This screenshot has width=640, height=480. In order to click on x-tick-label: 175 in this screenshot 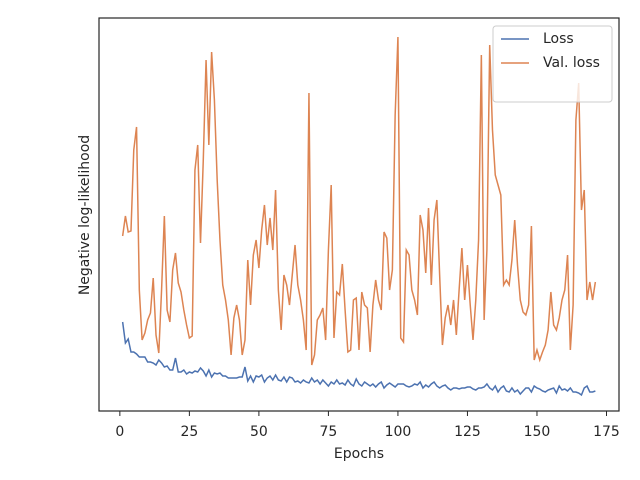, I will do `click(606, 432)`.